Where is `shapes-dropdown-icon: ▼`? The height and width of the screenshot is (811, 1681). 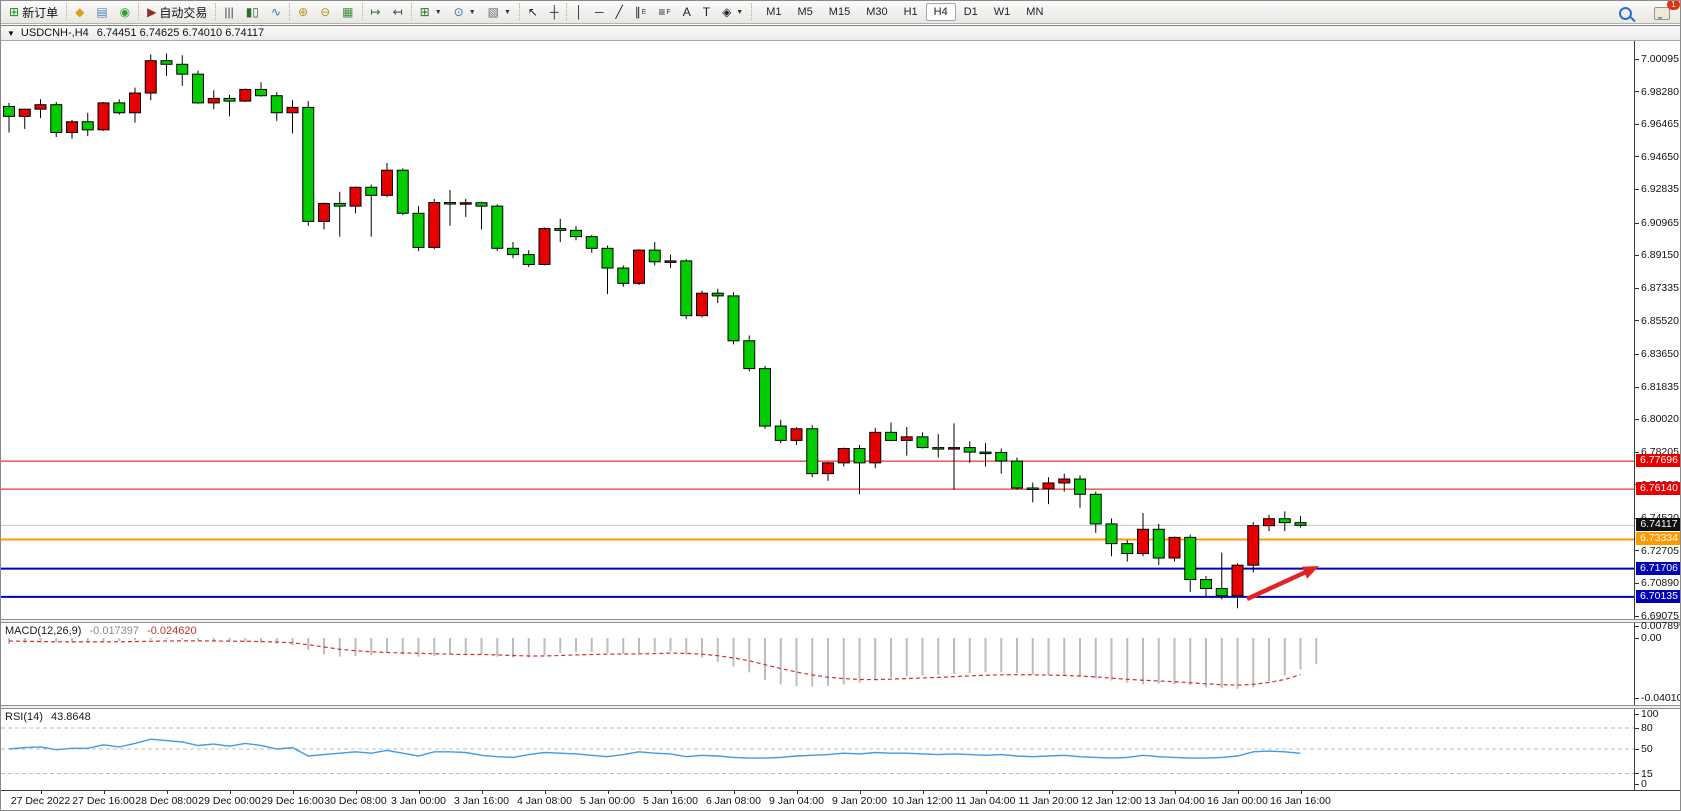
shapes-dropdown-icon: ▼ is located at coordinates (740, 12).